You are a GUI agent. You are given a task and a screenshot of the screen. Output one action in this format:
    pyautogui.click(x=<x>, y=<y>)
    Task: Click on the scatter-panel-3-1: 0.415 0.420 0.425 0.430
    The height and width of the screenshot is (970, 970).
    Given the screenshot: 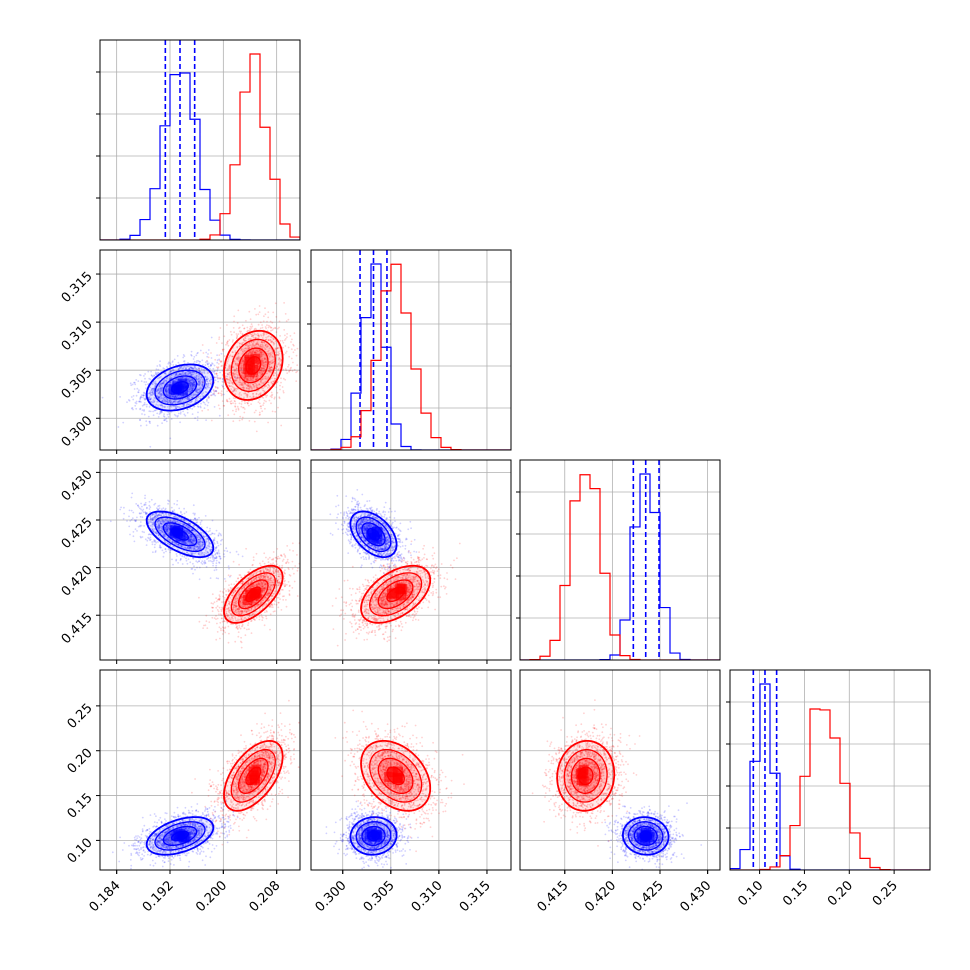 What is the action you would take?
    pyautogui.click(x=180, y=561)
    